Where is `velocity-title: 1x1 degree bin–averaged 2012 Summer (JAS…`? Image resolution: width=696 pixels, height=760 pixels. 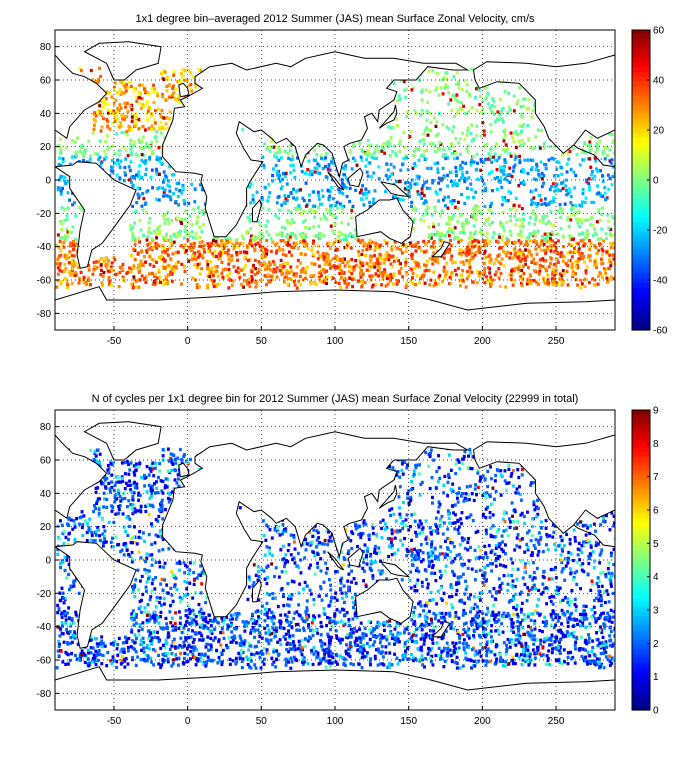
velocity-title: 1x1 degree bin–averaged 2012 Summer (JAS… is located at coordinates (335, 19).